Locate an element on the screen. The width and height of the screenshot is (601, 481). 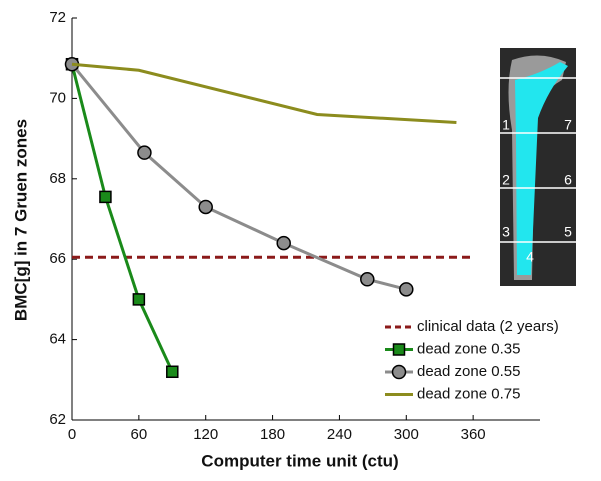
implant is located at coordinates (541, 168).